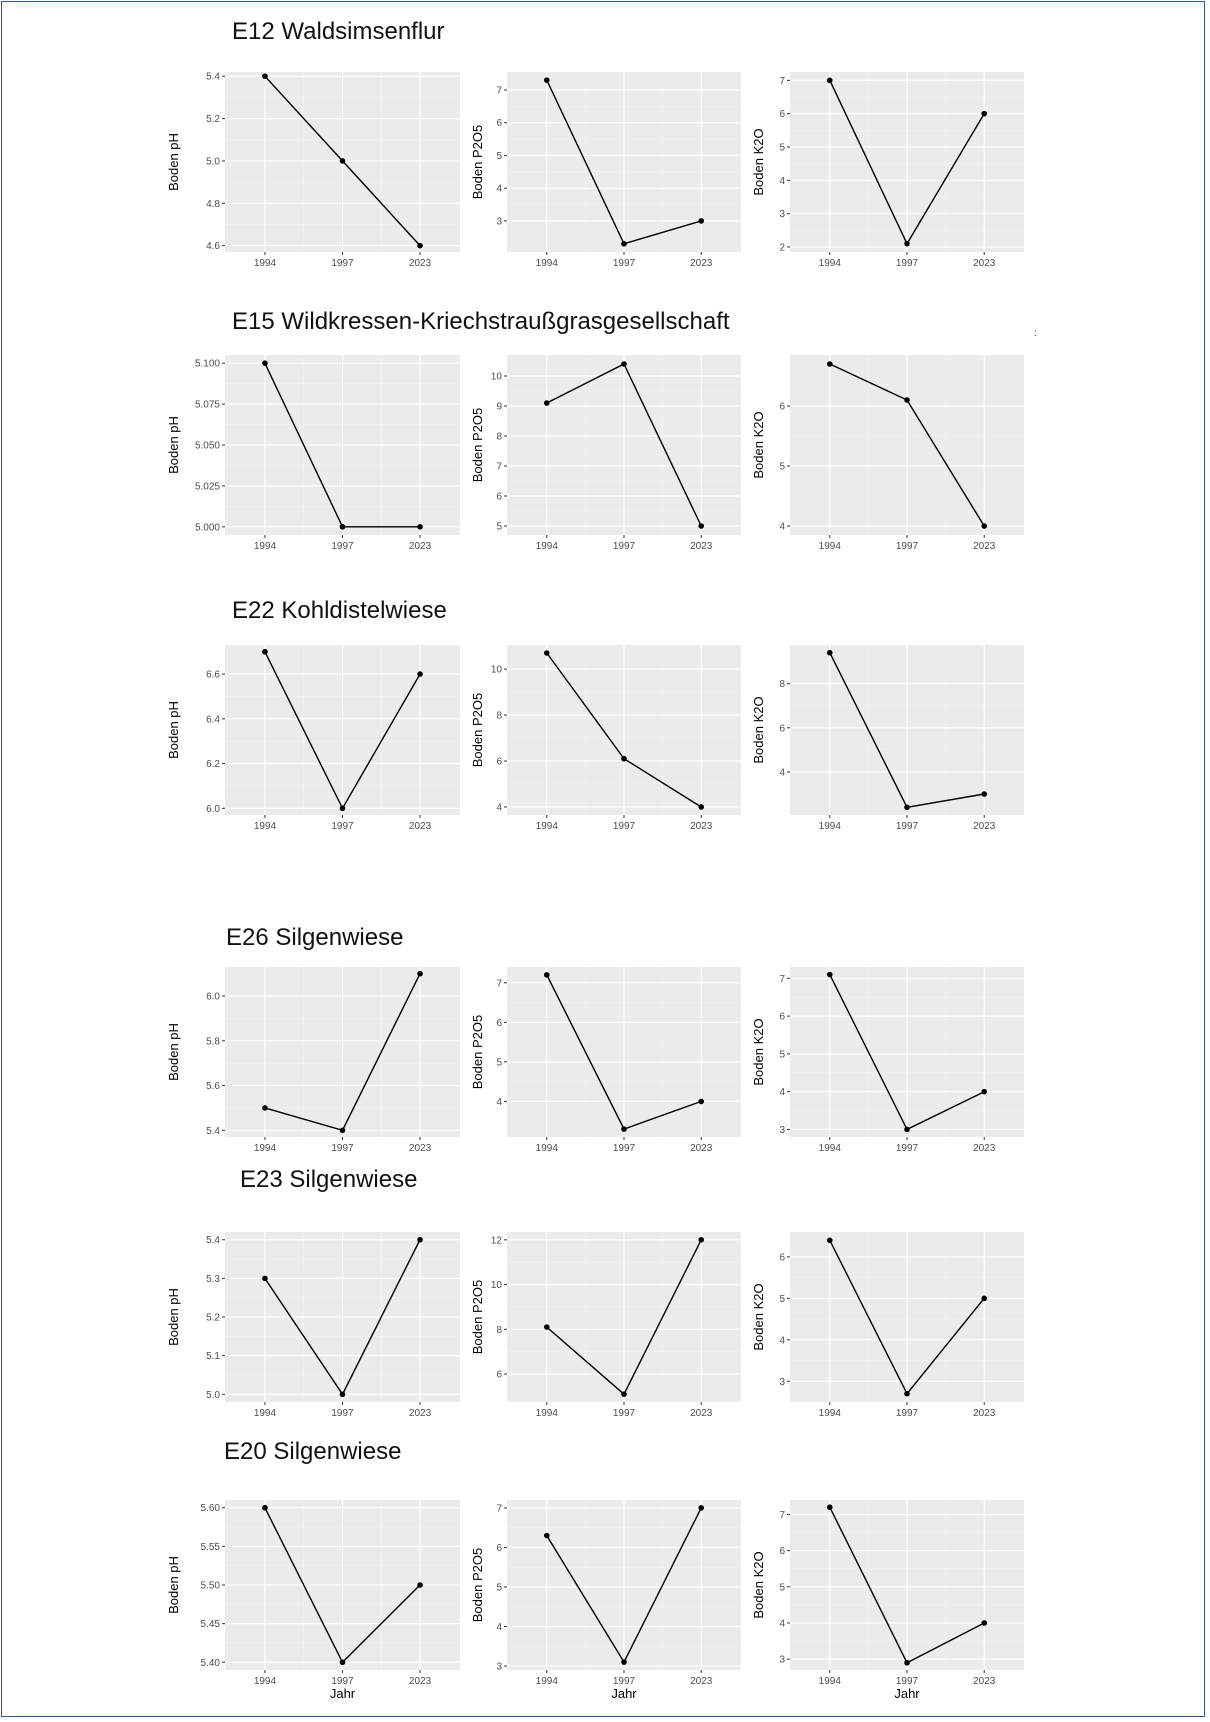 This screenshot has height=1722, width=1210. What do you see at coordinates (207, 446) in the screenshot?
I see `chart-4-y-tick-label: 5.050` at bounding box center [207, 446].